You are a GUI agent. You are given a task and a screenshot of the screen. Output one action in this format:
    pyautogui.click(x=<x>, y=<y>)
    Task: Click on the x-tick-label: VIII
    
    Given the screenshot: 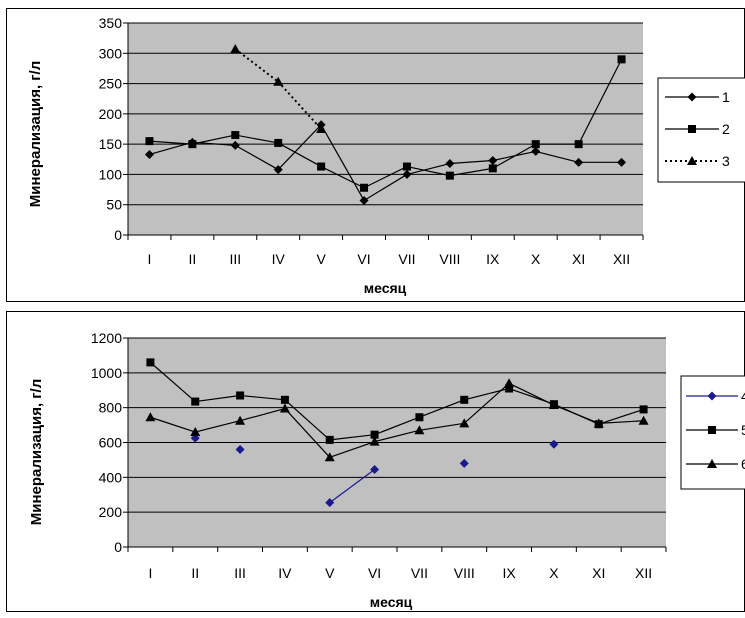 What is the action you would take?
    pyautogui.click(x=464, y=573)
    